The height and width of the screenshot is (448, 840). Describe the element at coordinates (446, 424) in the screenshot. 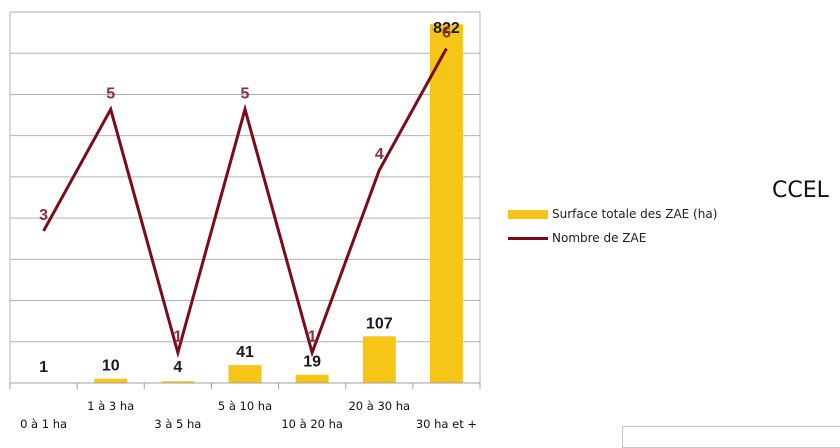

I see `x-tick-label-30-ha-et: 30 ha et +` at that location.